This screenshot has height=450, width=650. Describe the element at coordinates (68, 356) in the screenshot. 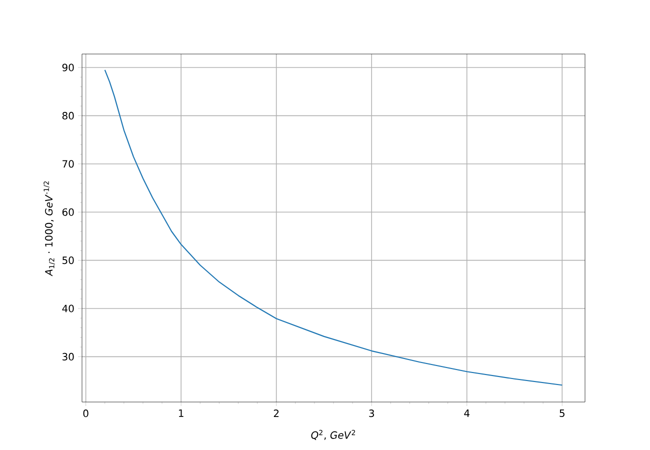

I see `y-tick-label: 30` at that location.